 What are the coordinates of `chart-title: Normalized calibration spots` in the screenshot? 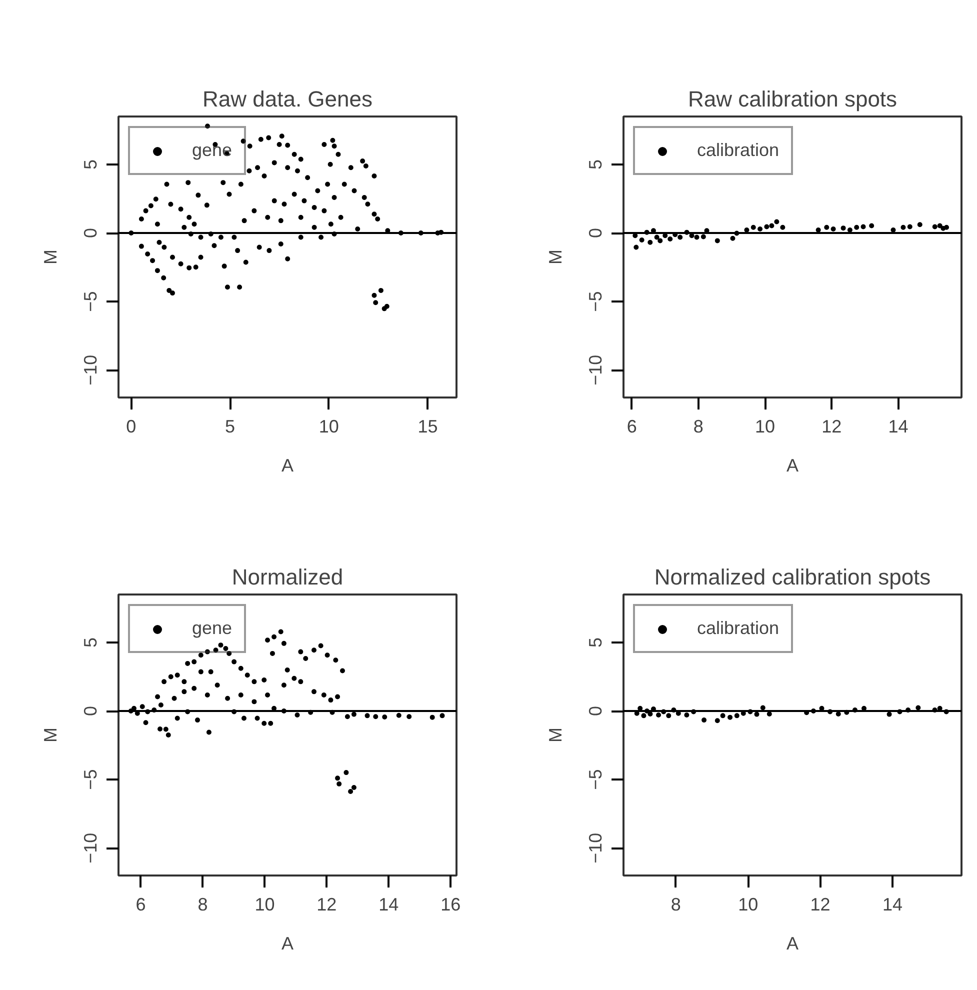 It's located at (792, 577).